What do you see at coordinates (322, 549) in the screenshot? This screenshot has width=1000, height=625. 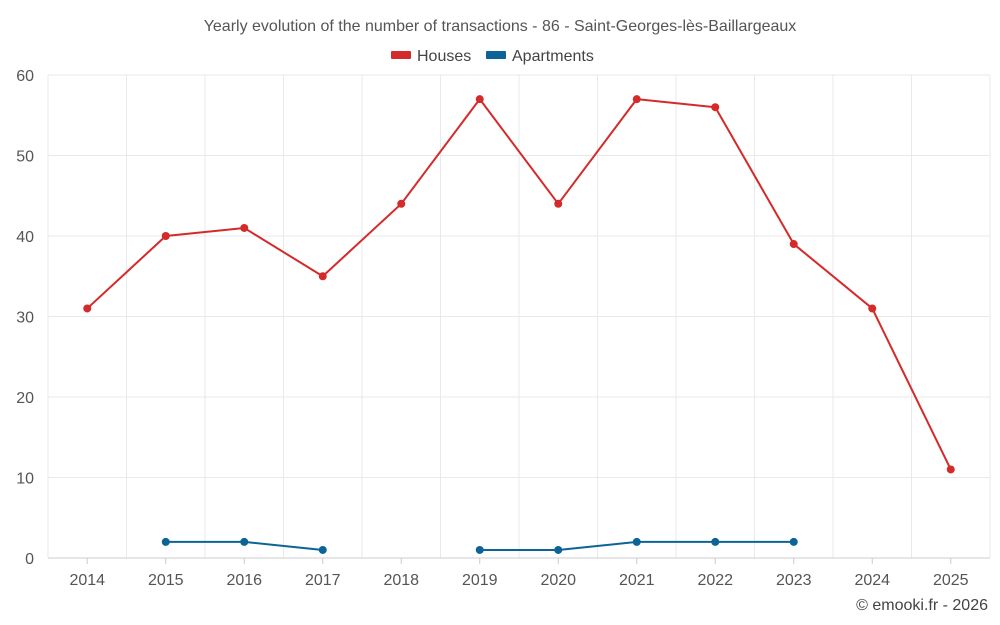 I see `data-point-apartments-2017` at bounding box center [322, 549].